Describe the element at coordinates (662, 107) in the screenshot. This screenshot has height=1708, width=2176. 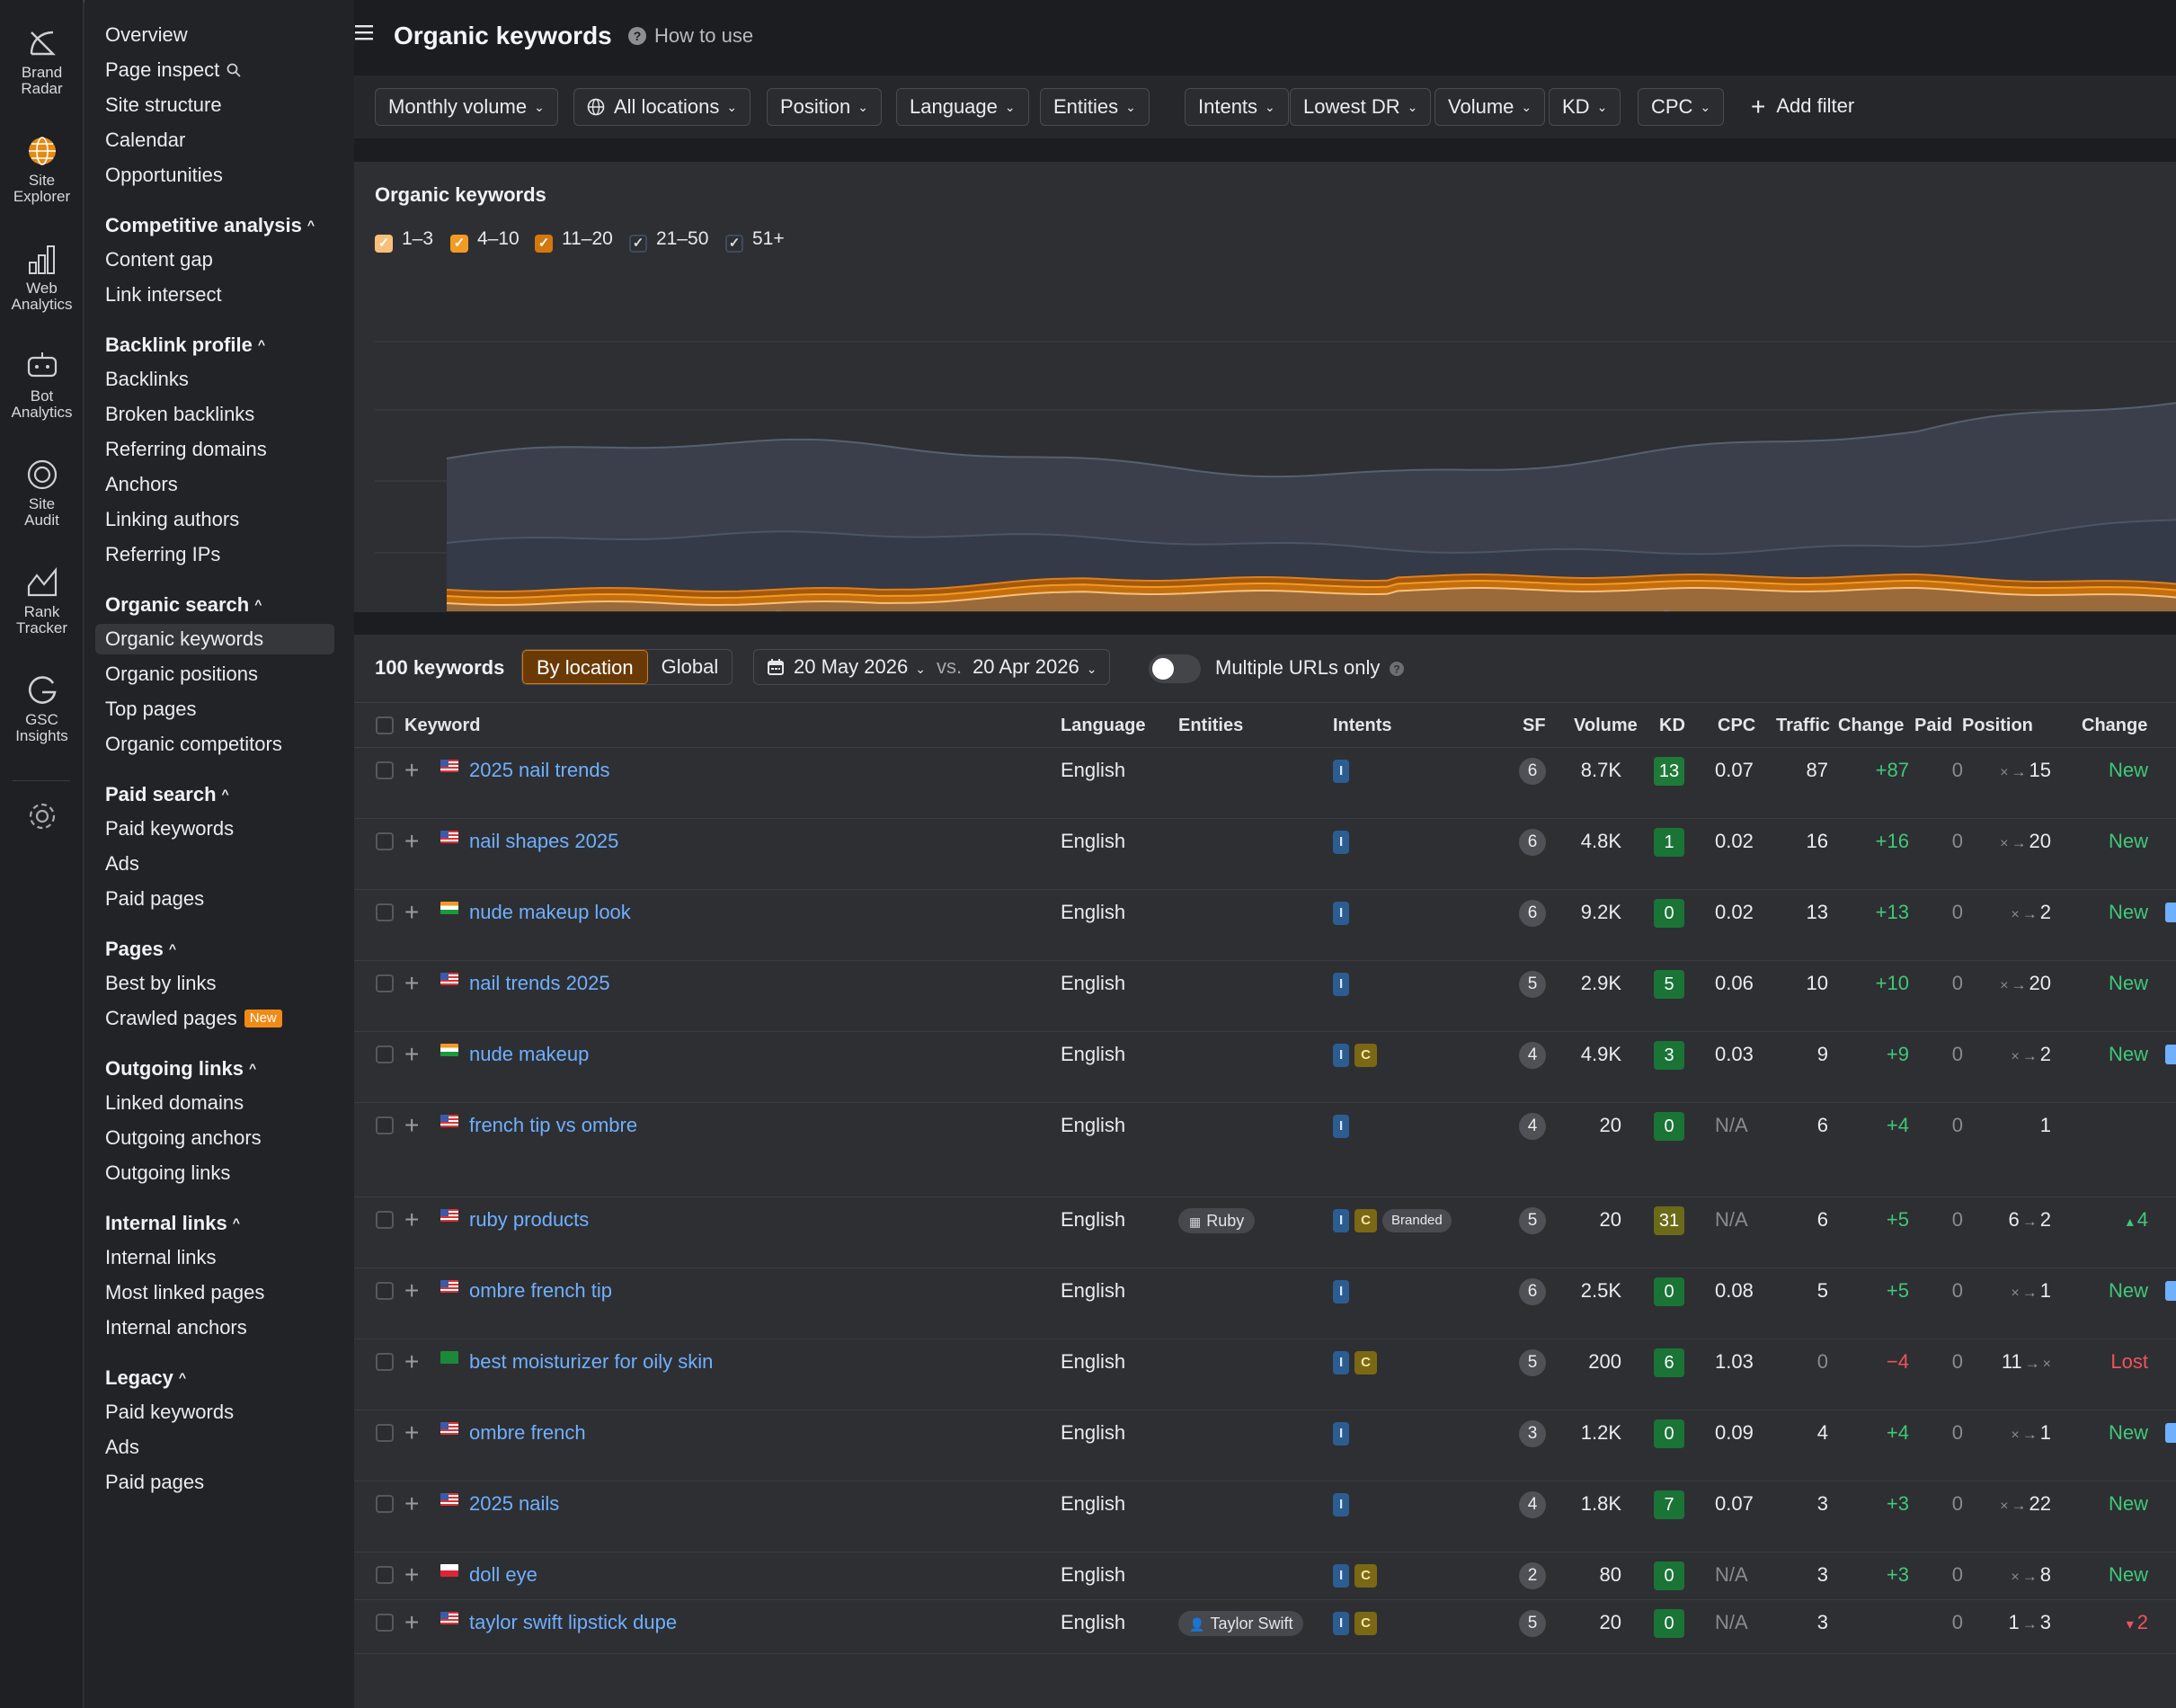
I see `filter-all-locations: All locations ⌄` at that location.